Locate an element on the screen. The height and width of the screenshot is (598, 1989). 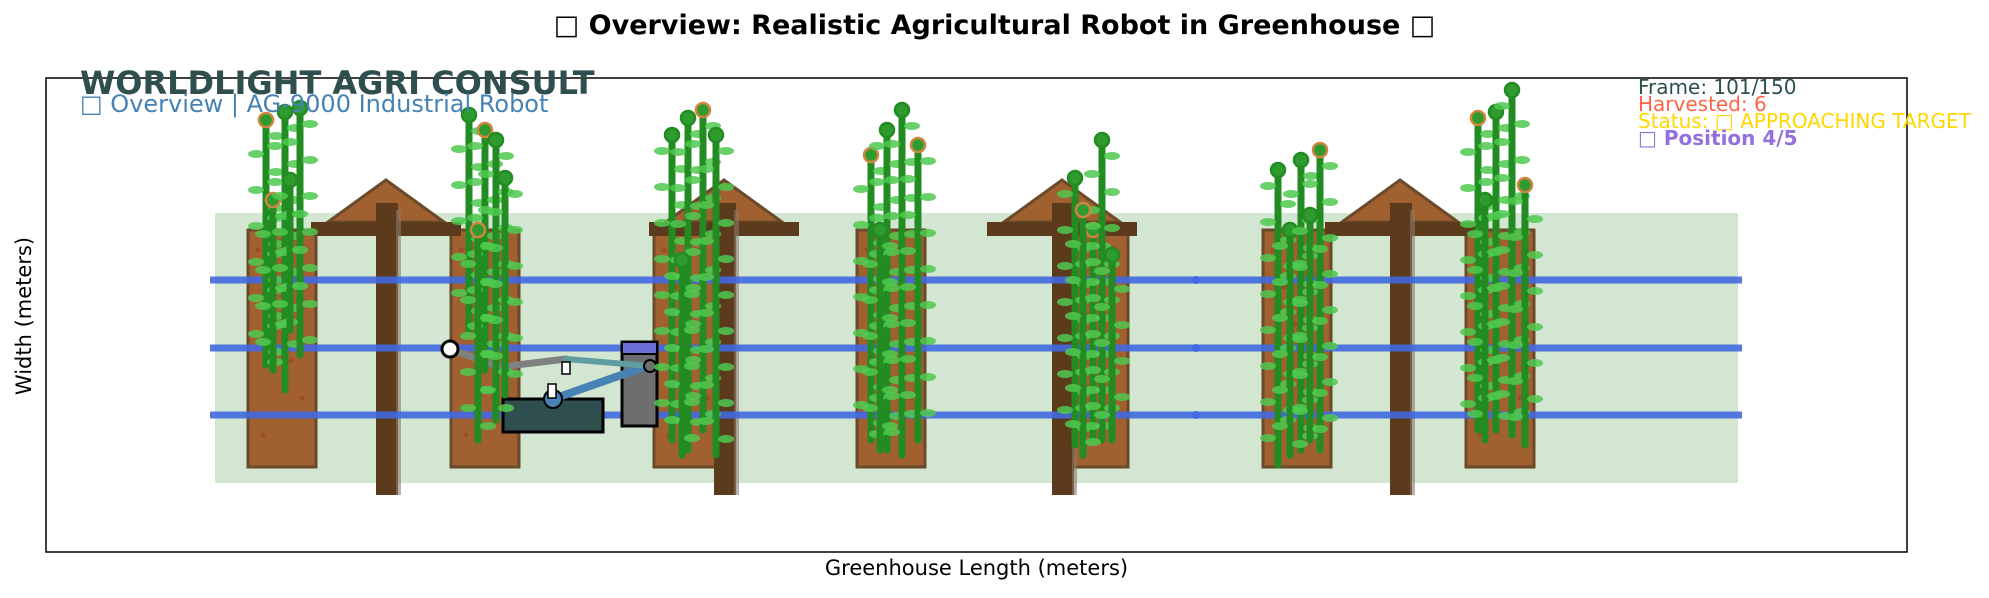
robot-arm-forearm is located at coordinates (533, 363).